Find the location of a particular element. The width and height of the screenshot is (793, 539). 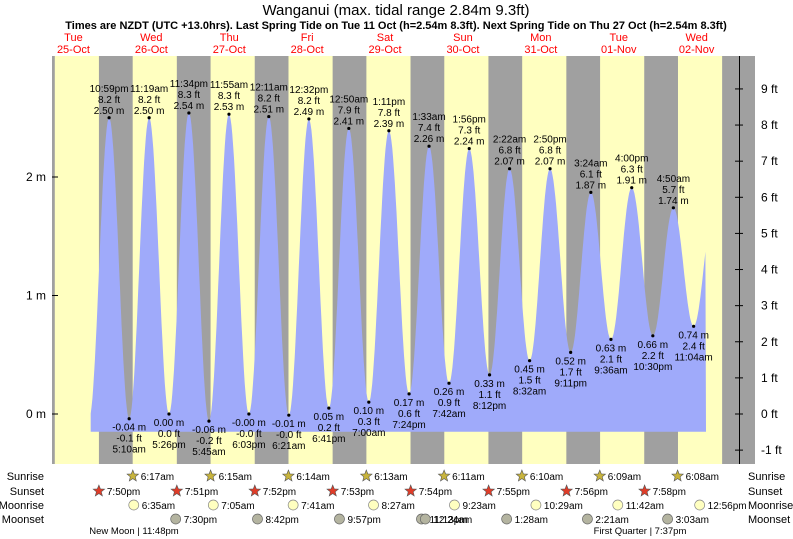

tide-time: 11:04am is located at coordinates (694, 357).